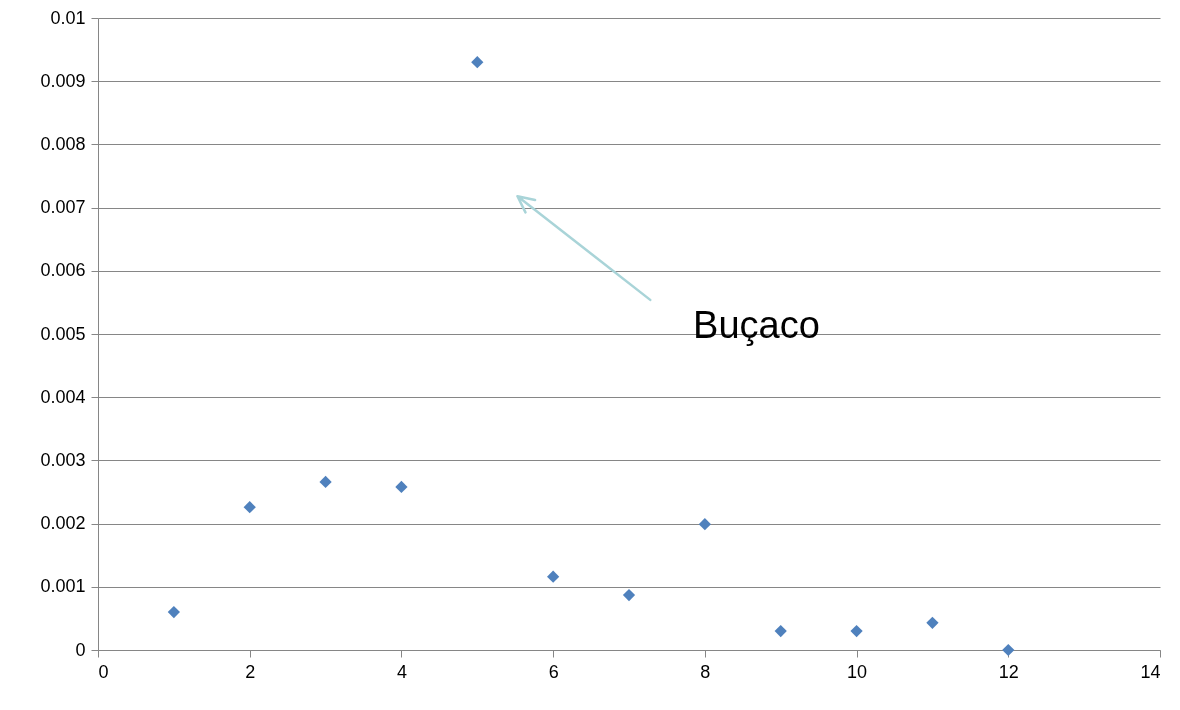 This screenshot has width=1180, height=710. Describe the element at coordinates (63, 80) in the screenshot. I see `y-tick-label: 0.009` at that location.